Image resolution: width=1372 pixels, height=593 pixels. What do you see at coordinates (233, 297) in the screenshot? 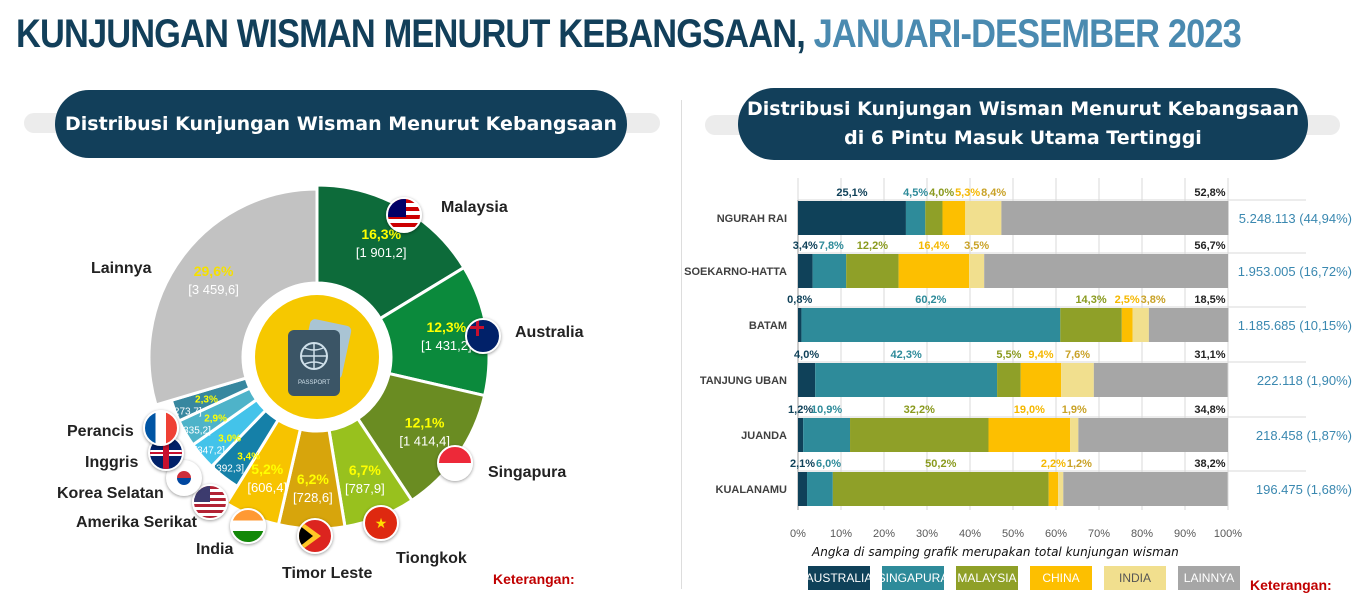
I see `donut-slice` at bounding box center [233, 297].